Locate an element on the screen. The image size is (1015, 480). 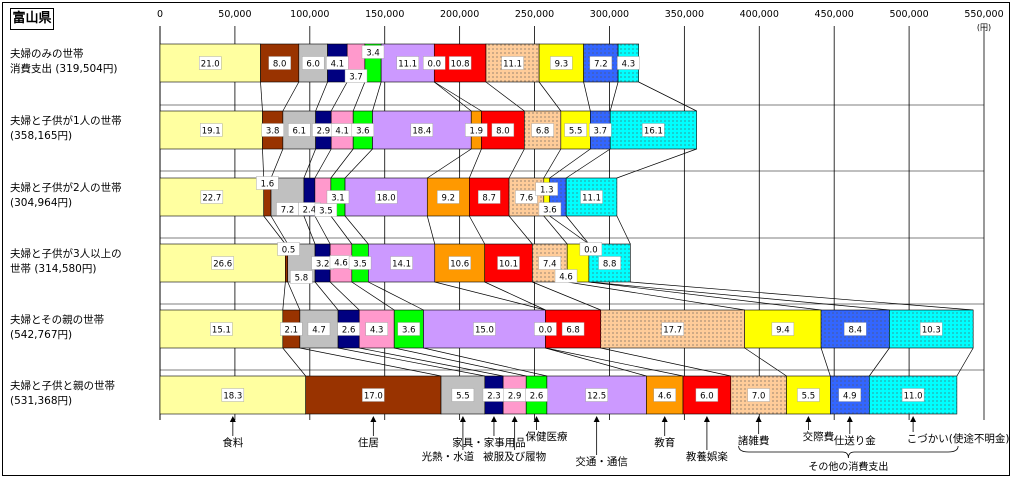
value-label: 1.9 is located at coordinates (477, 131).